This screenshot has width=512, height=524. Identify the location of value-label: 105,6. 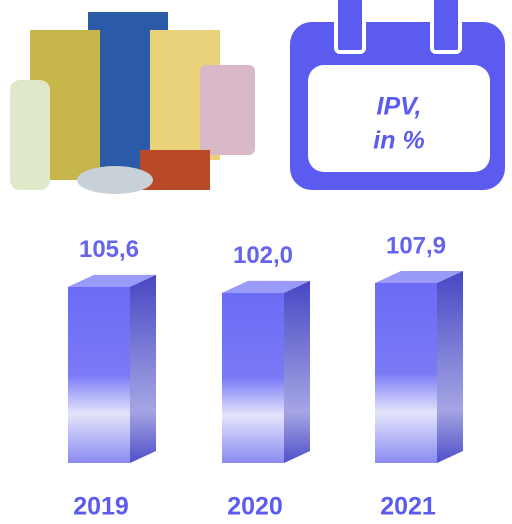
(109, 249).